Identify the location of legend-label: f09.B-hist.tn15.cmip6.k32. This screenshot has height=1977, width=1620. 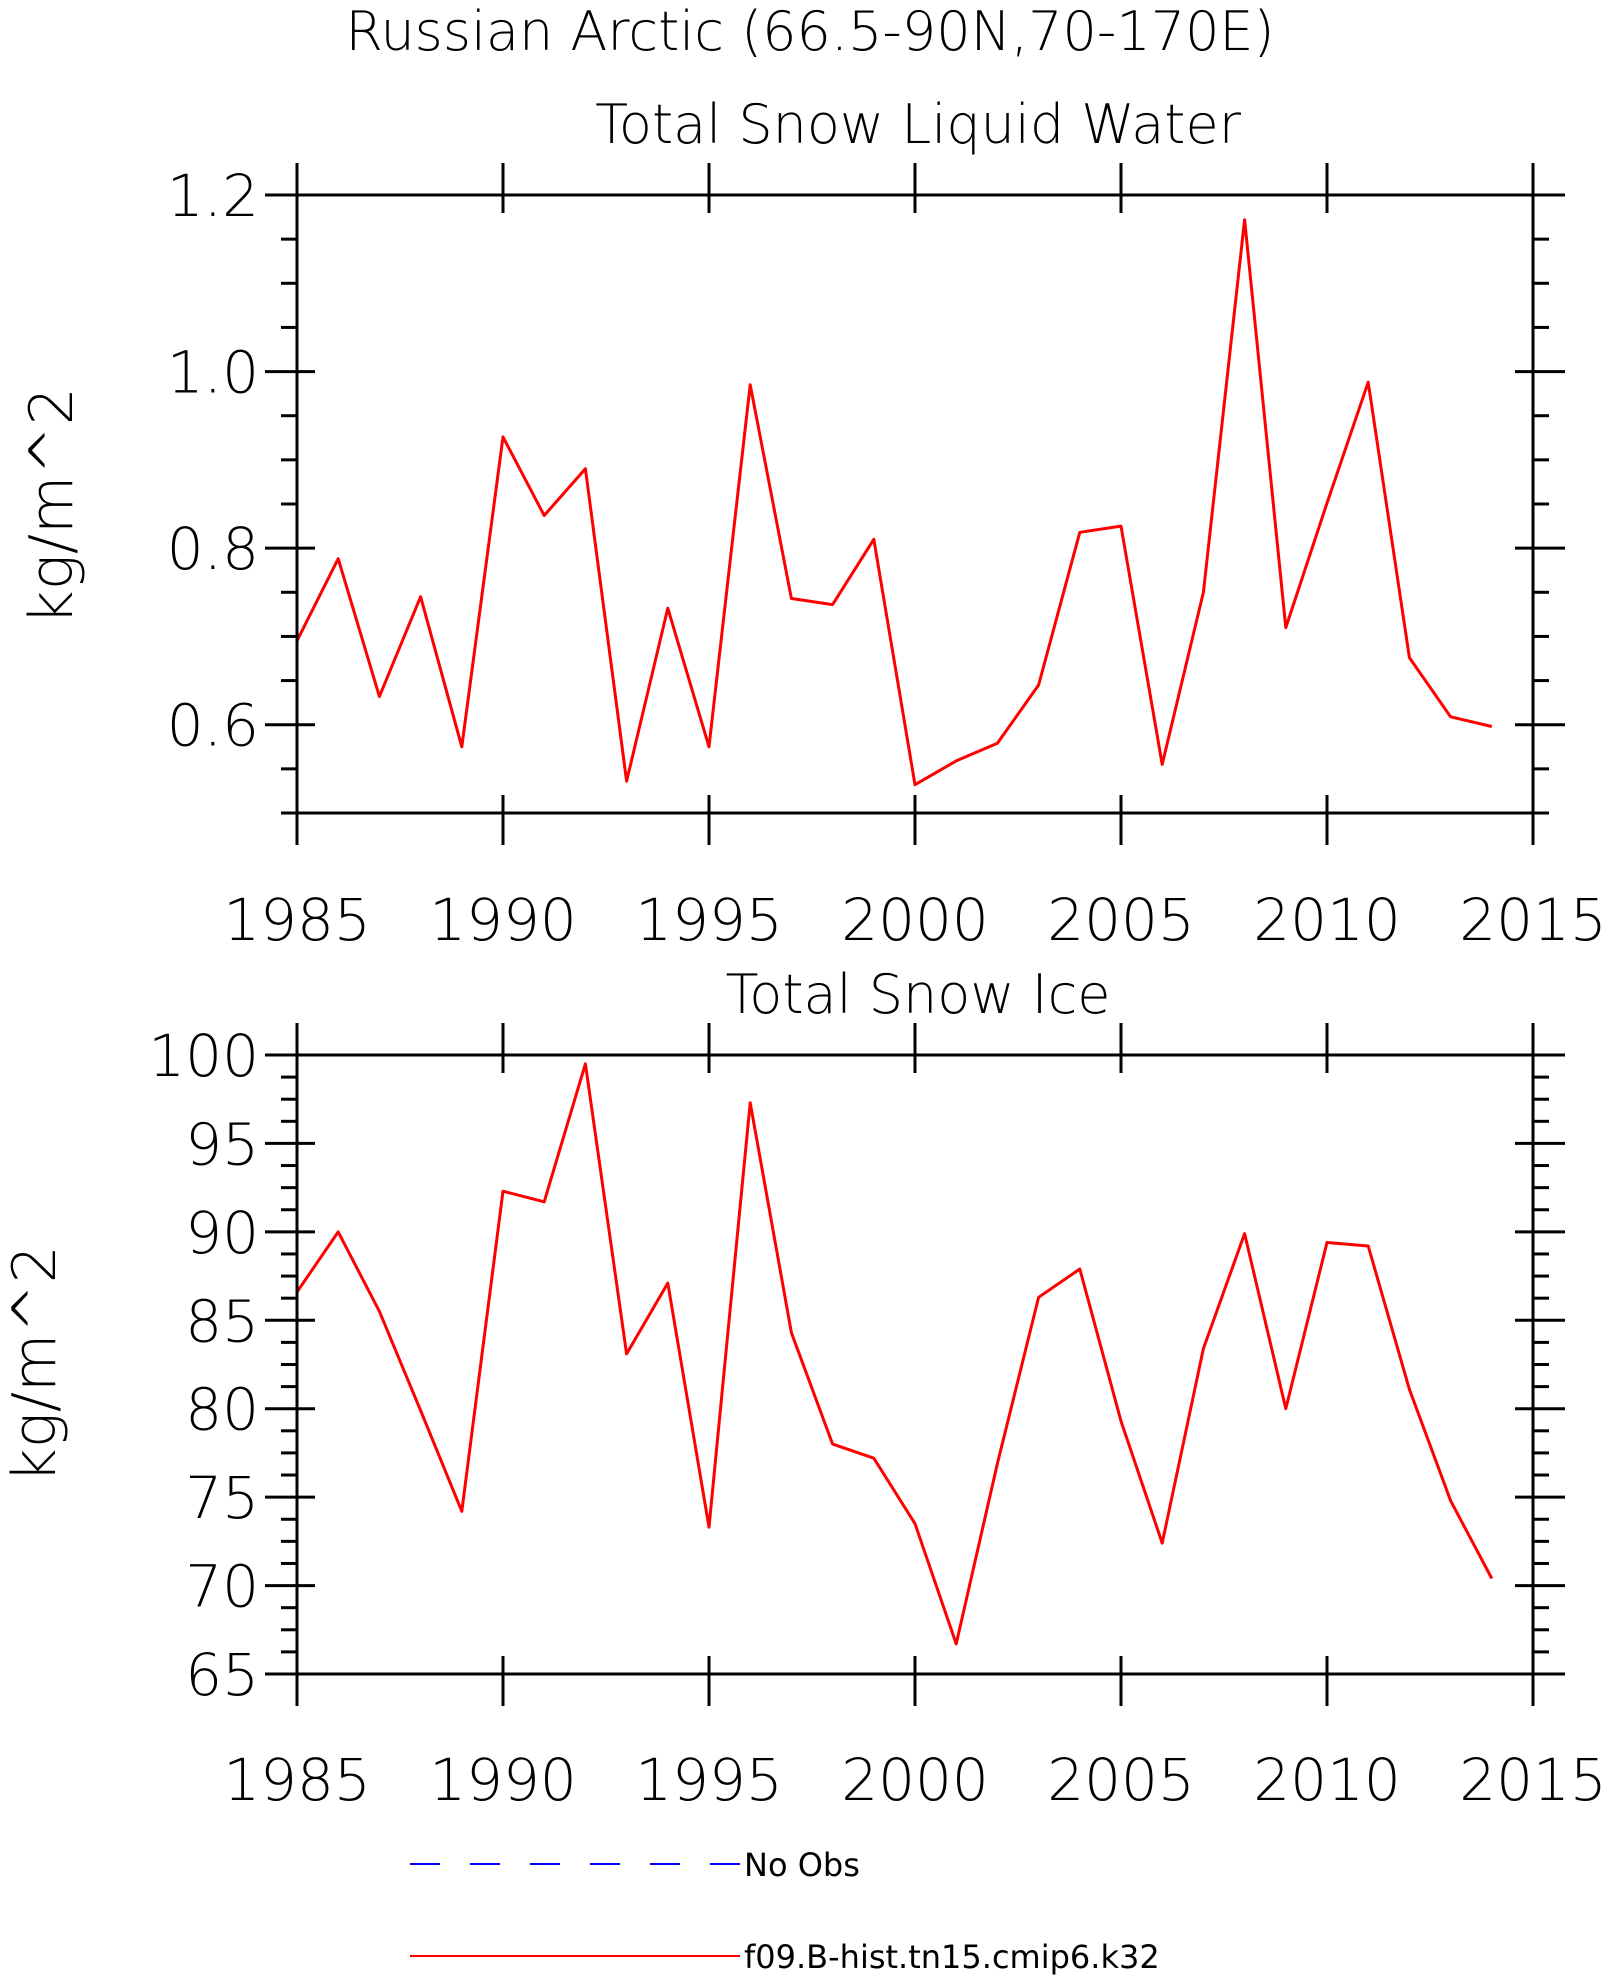
(952, 1957).